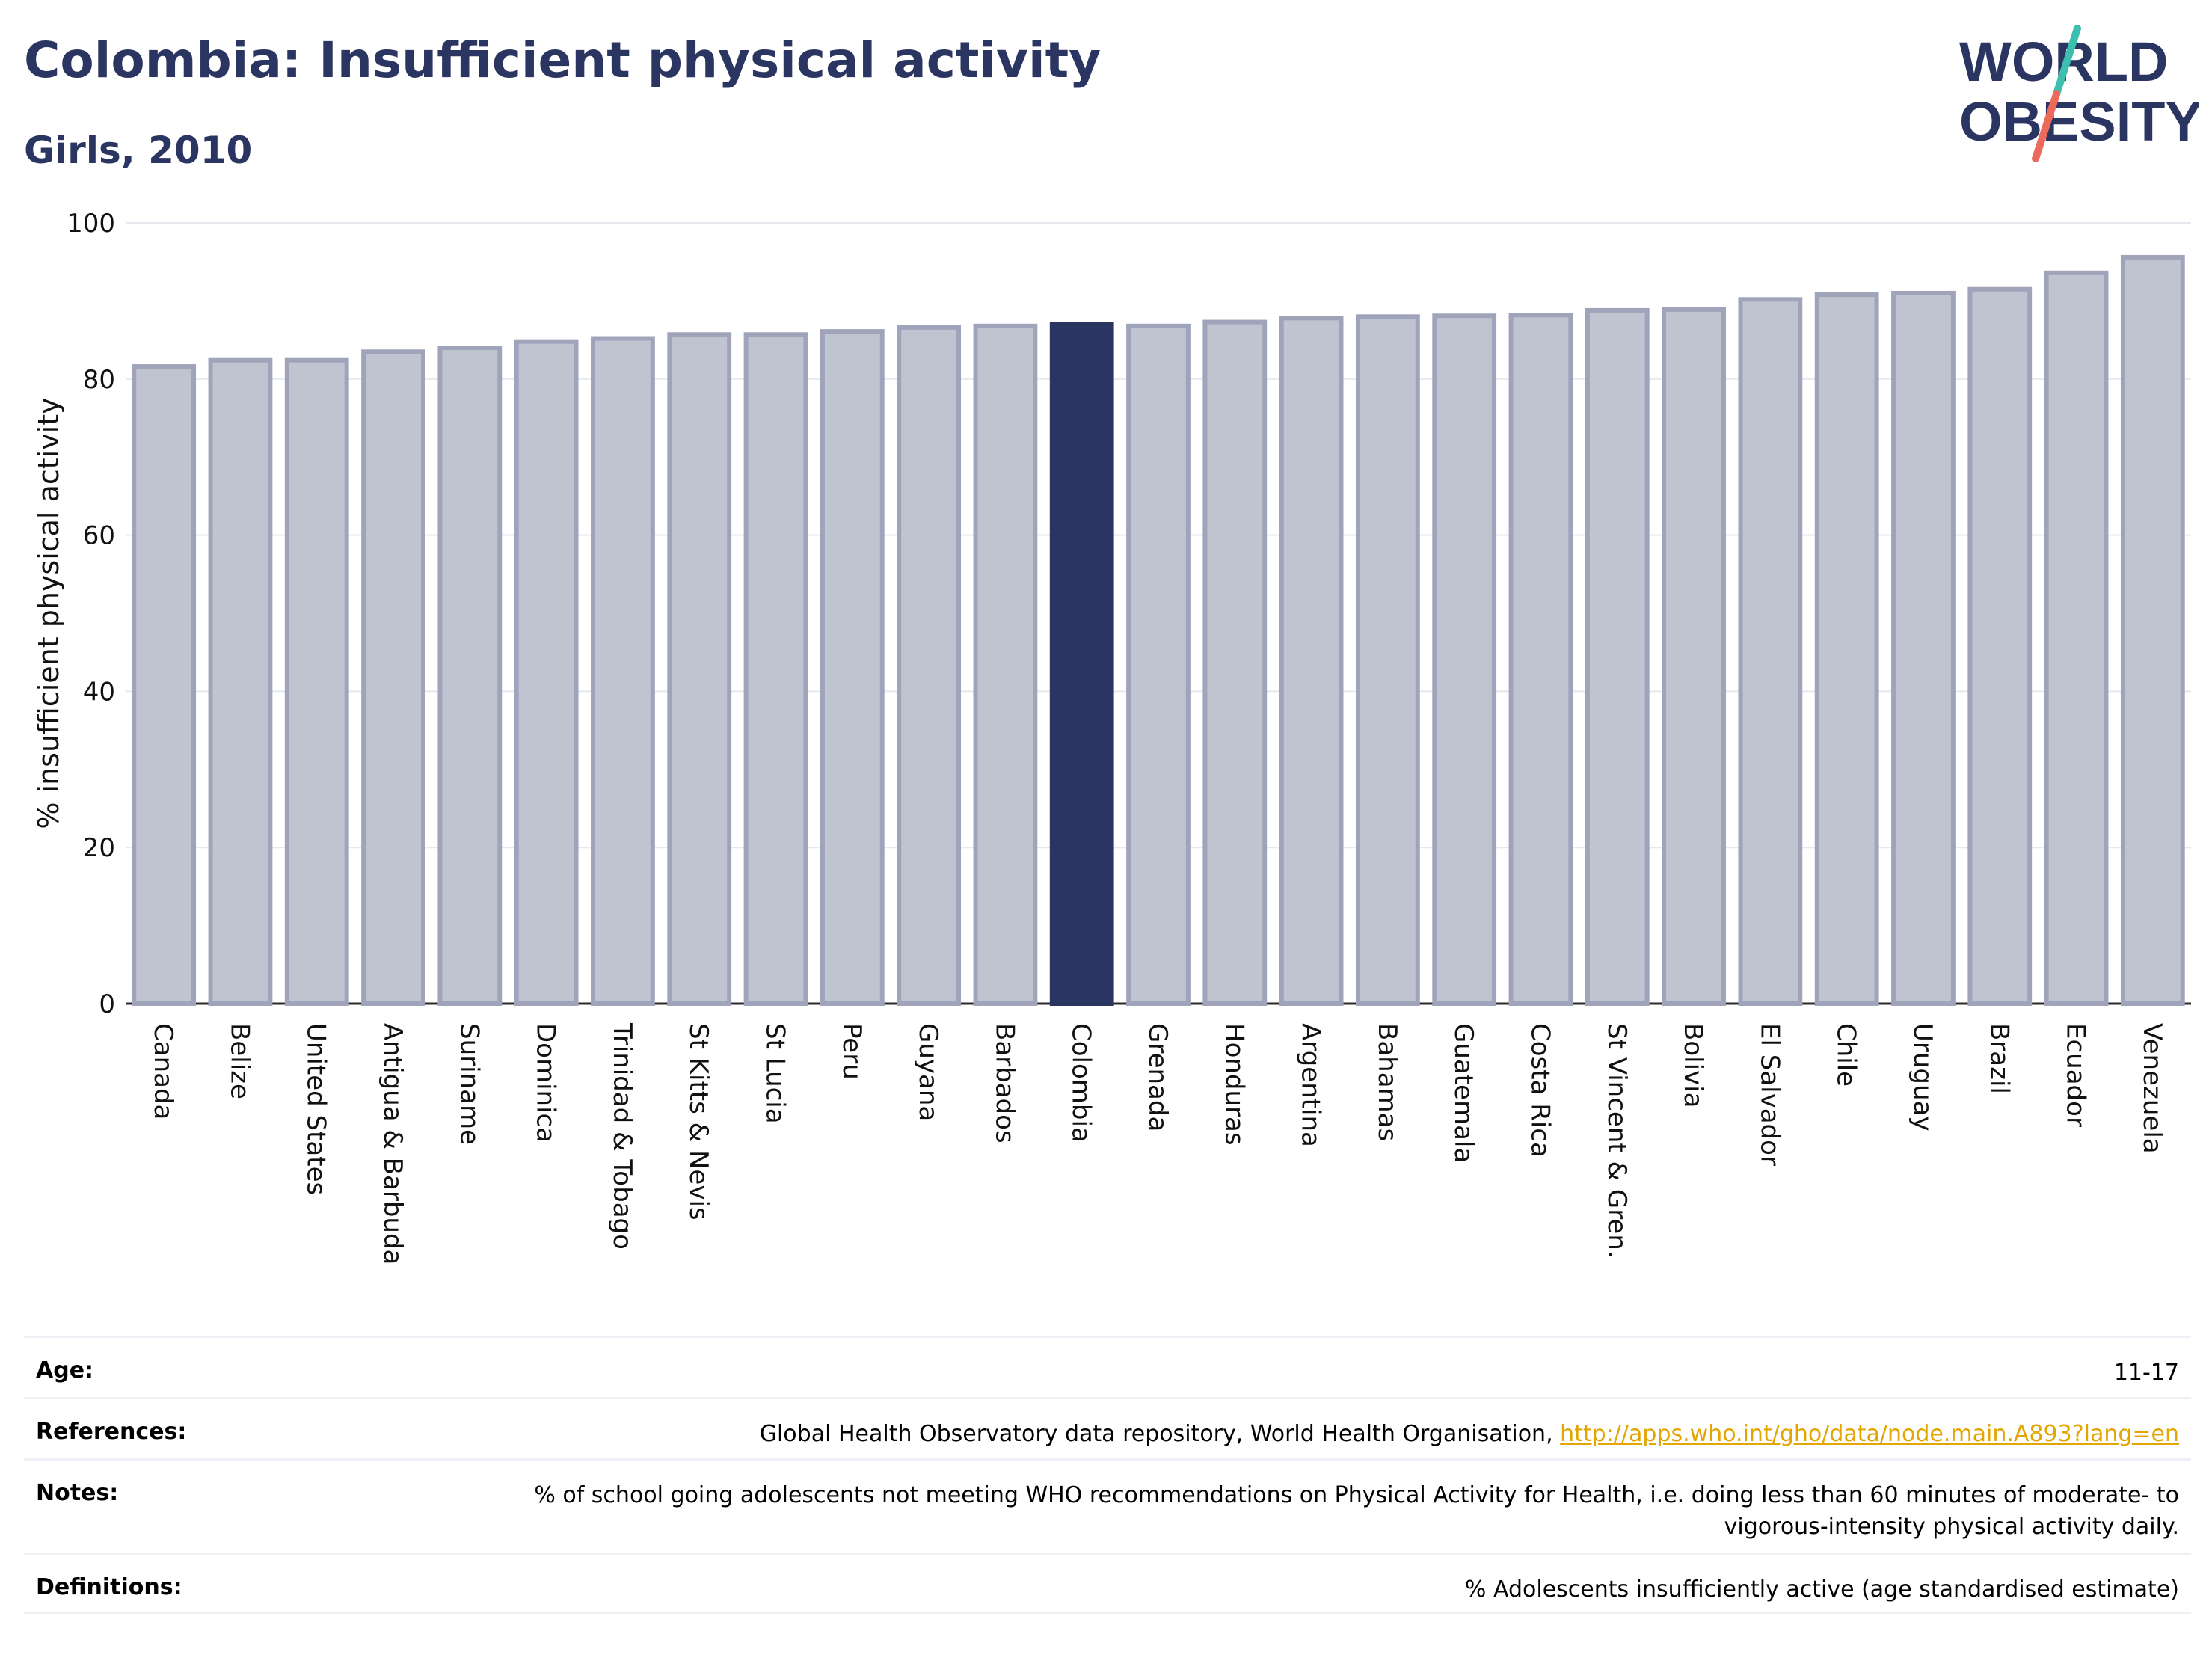  Describe the element at coordinates (48, 613) in the screenshot. I see `y-axis-label: % insufficient physical activity` at that location.